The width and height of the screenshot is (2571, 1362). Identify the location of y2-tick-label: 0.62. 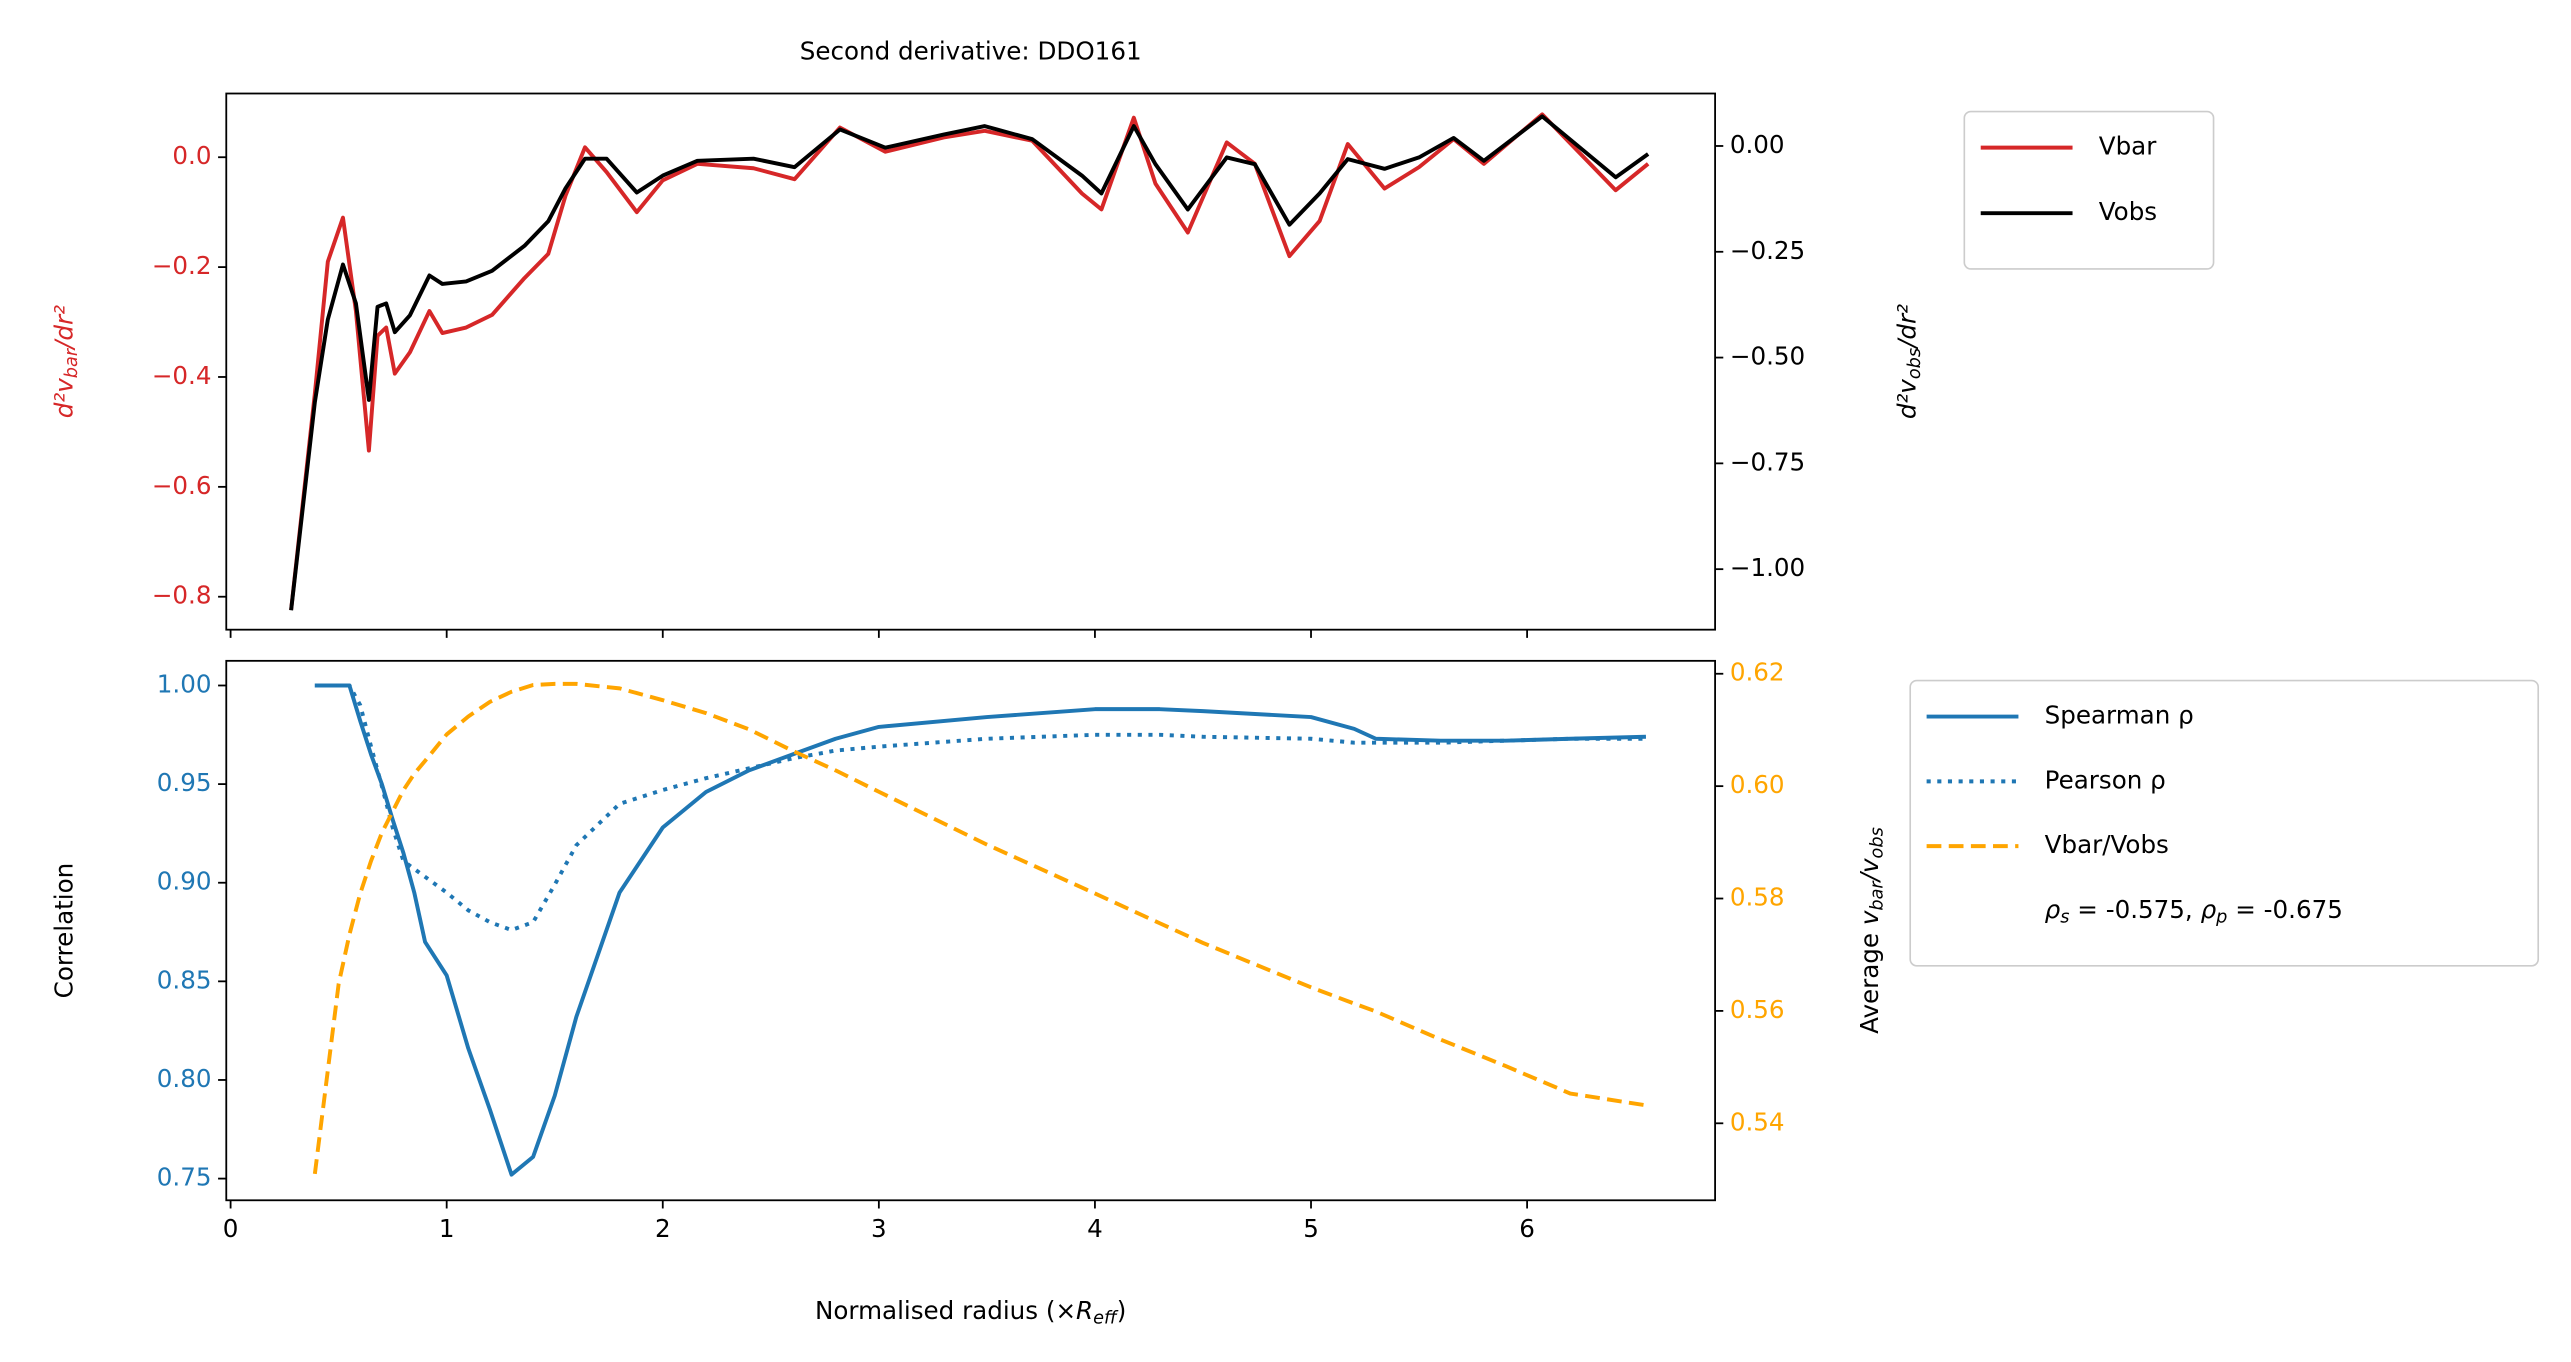
(1757, 672).